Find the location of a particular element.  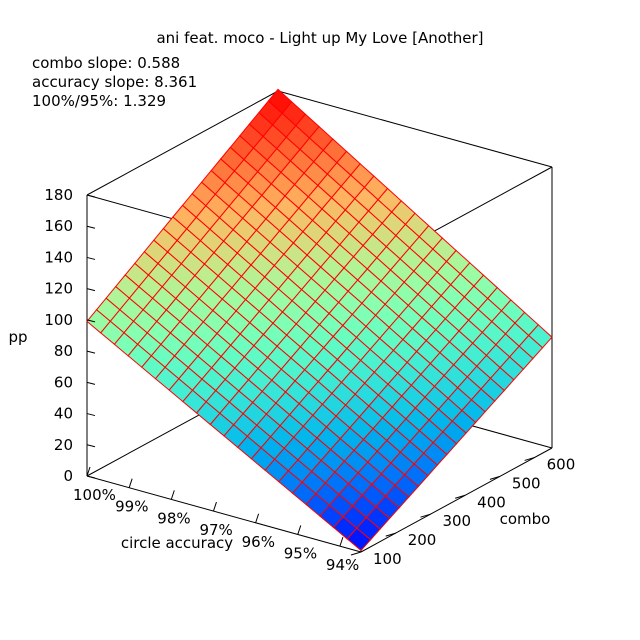

z-tick-label: 0 is located at coordinates (68, 476).